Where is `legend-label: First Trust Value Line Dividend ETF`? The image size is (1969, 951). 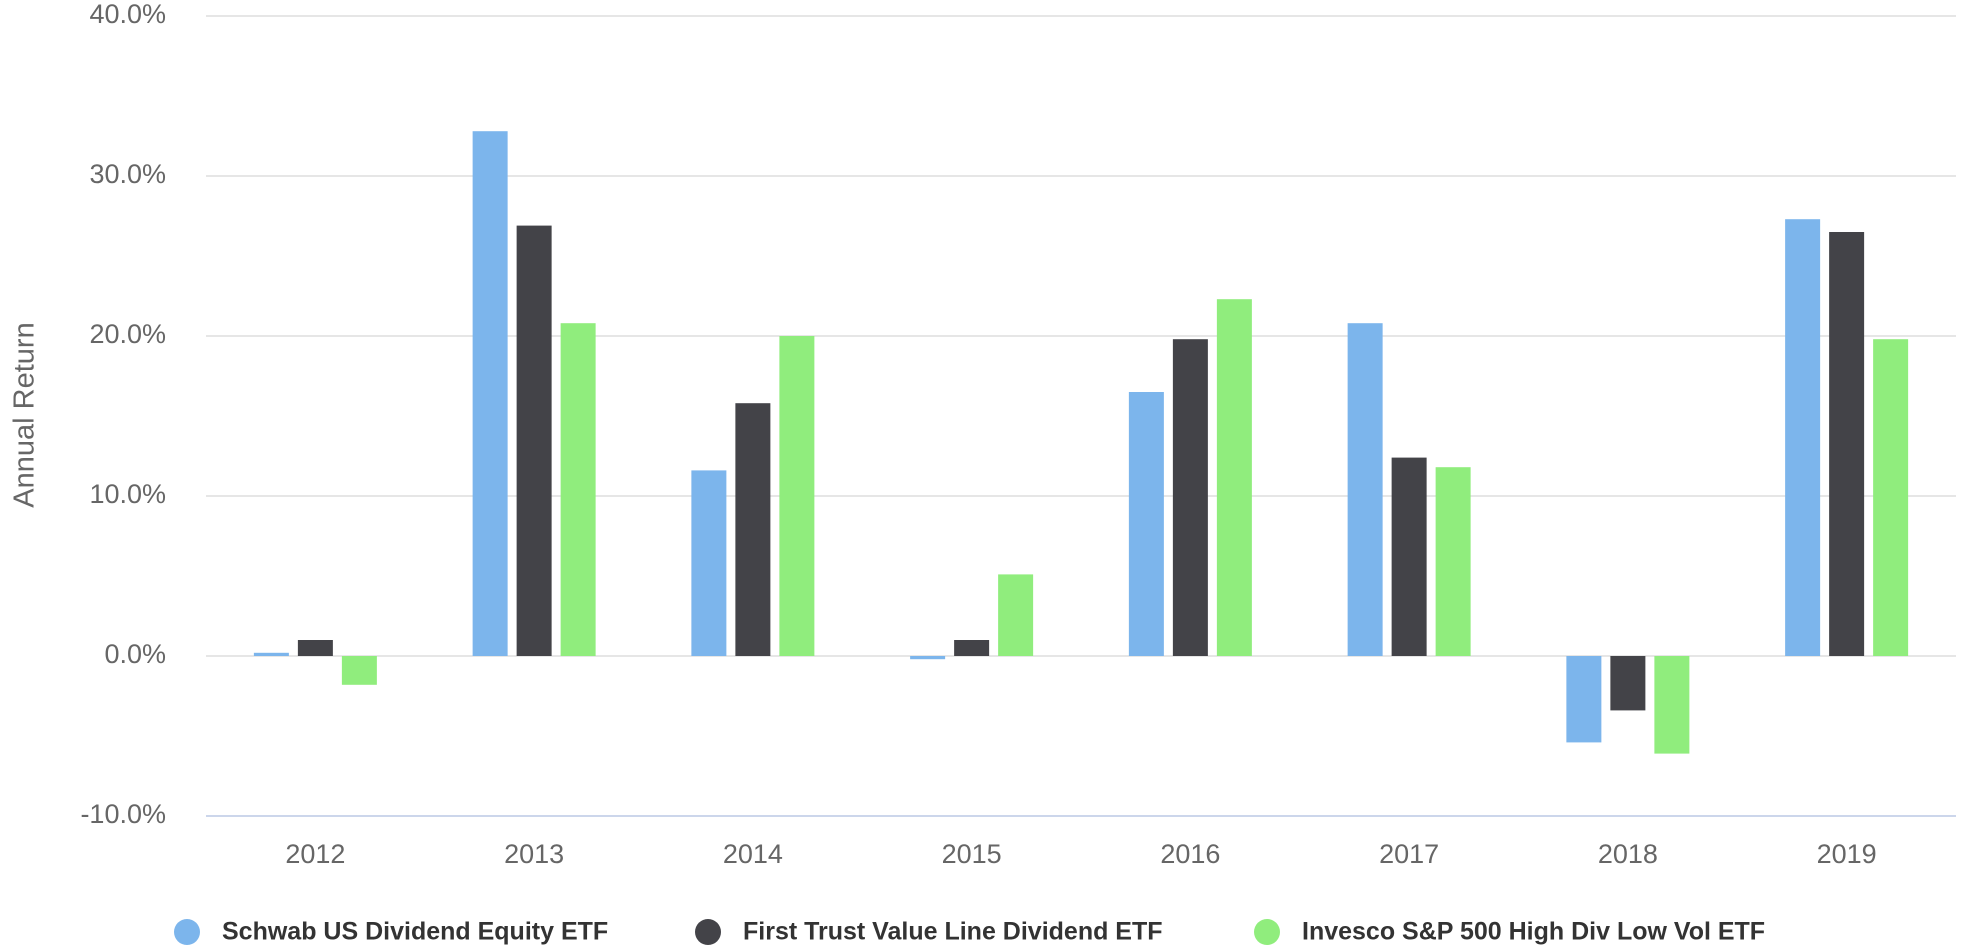
legend-label: First Trust Value Line Dividend ETF is located at coordinates (953, 932).